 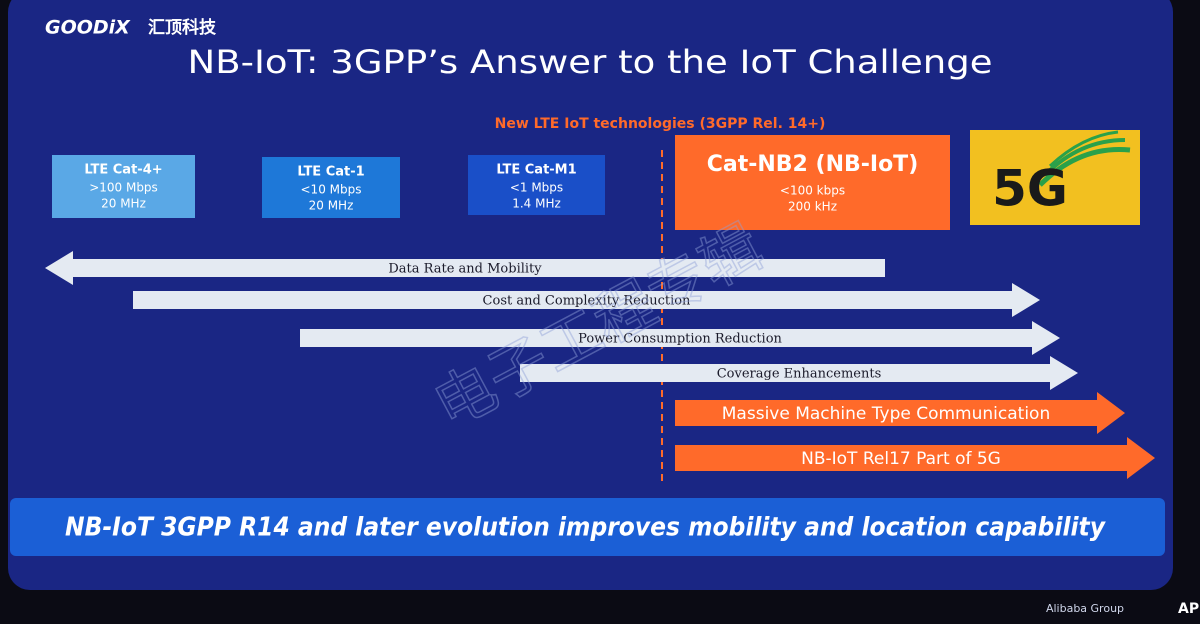 I want to click on banner-box, so click(x=587, y=527).